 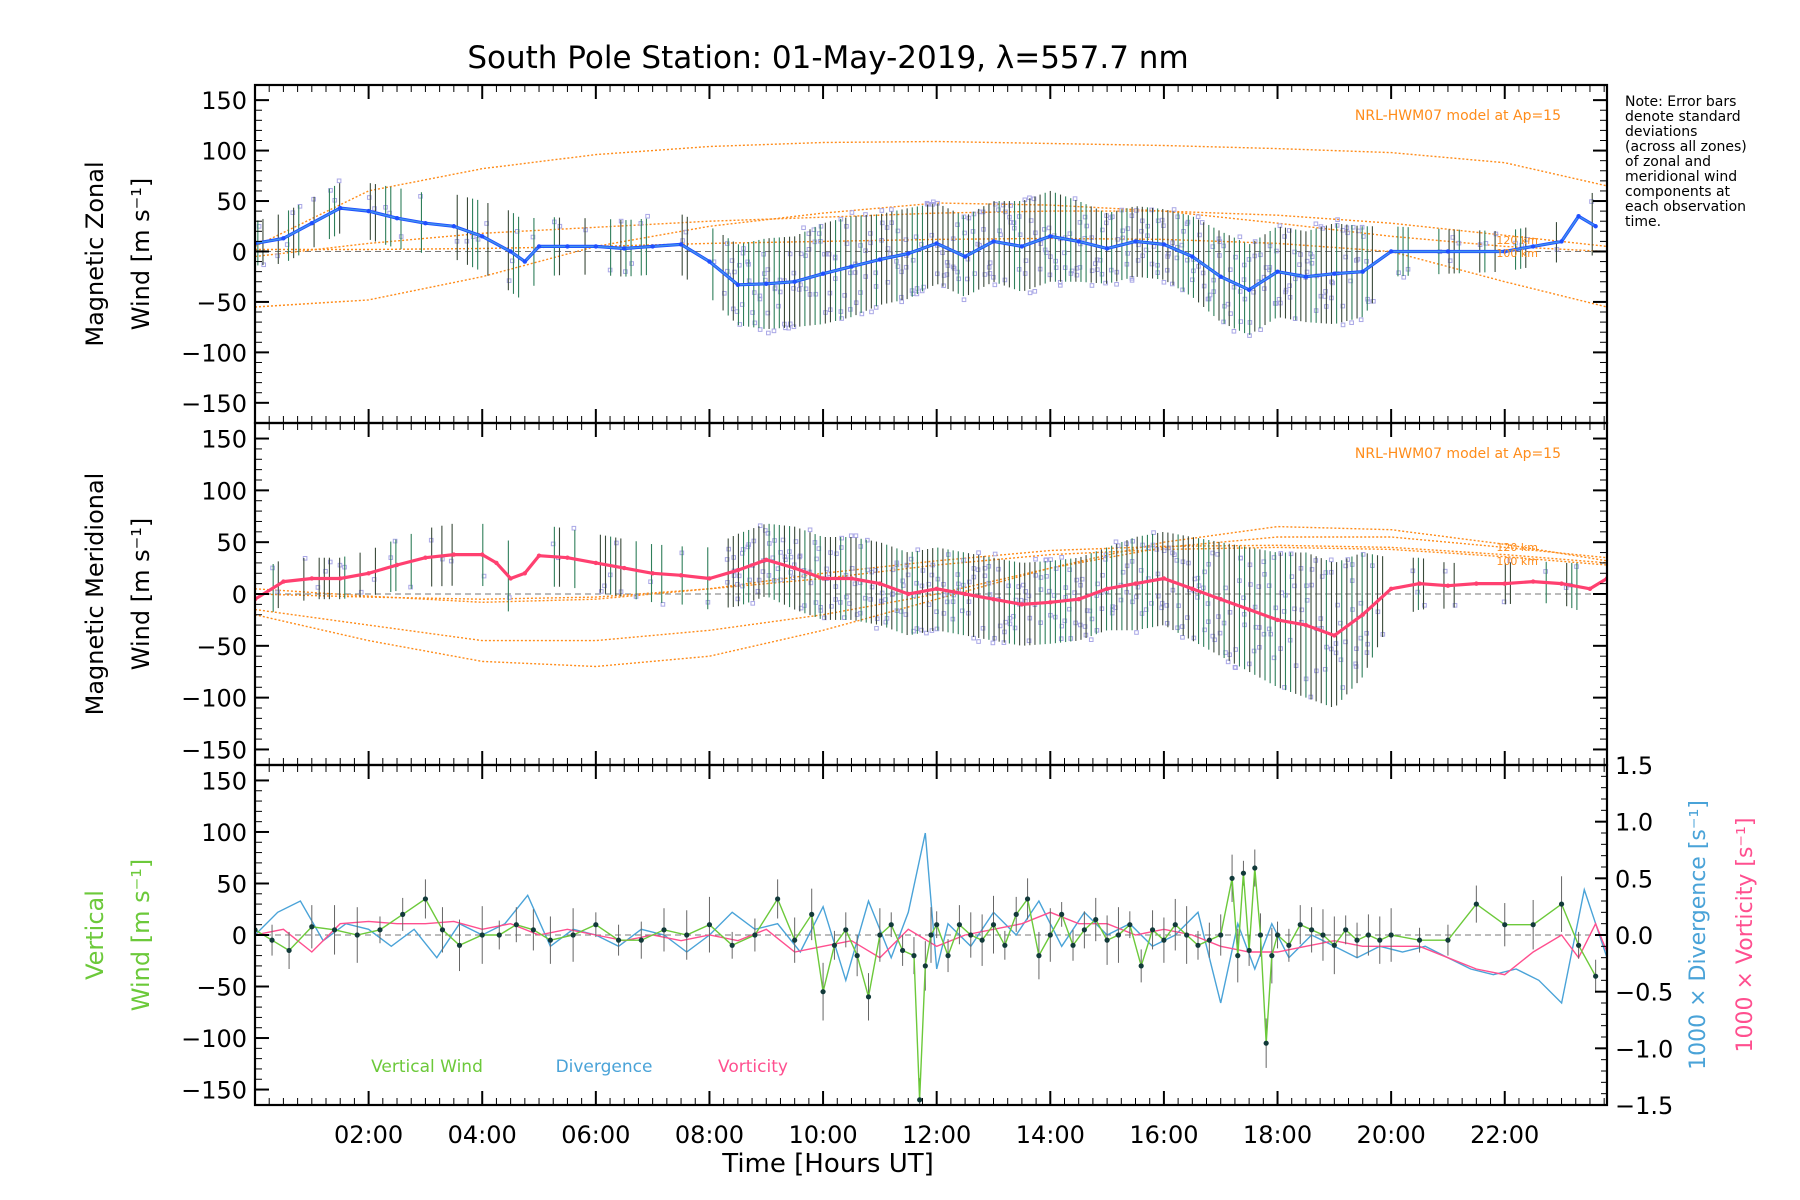 I want to click on note-line: (across all zones), so click(x=1686, y=147).